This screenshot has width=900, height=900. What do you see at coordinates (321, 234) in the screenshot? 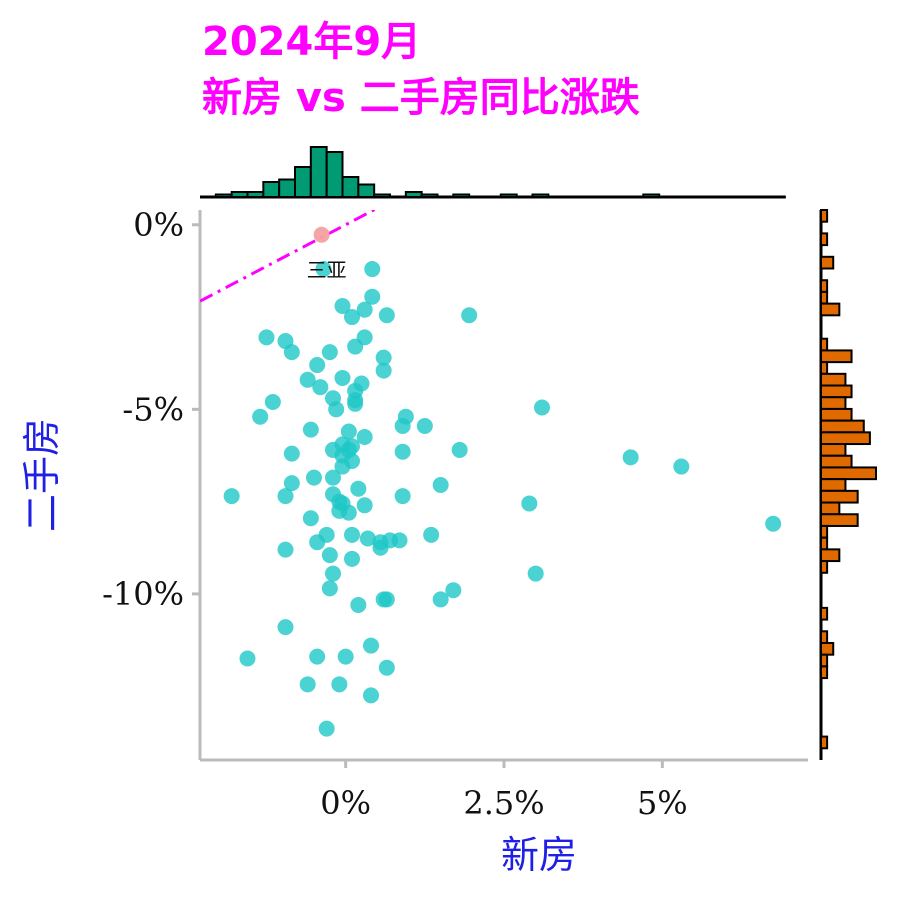
I see `scatter-point-highlight` at bounding box center [321, 234].